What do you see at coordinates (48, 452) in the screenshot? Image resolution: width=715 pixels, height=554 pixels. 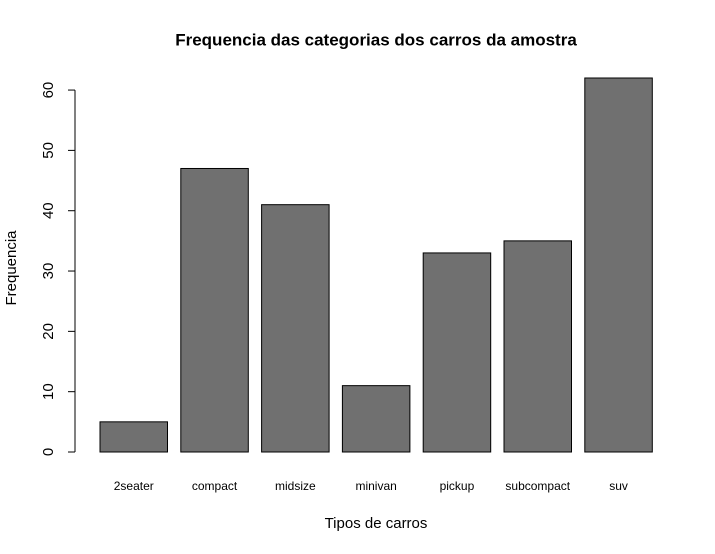 I see `y-tick-label: 0` at bounding box center [48, 452].